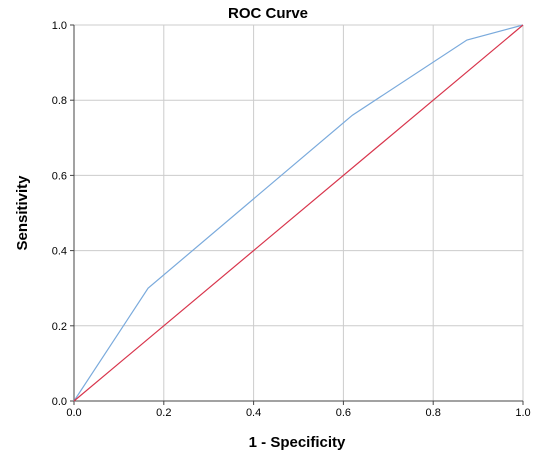 The image size is (536, 466). I want to click on x-axis-label: 1 - Specificity, so click(297, 442).